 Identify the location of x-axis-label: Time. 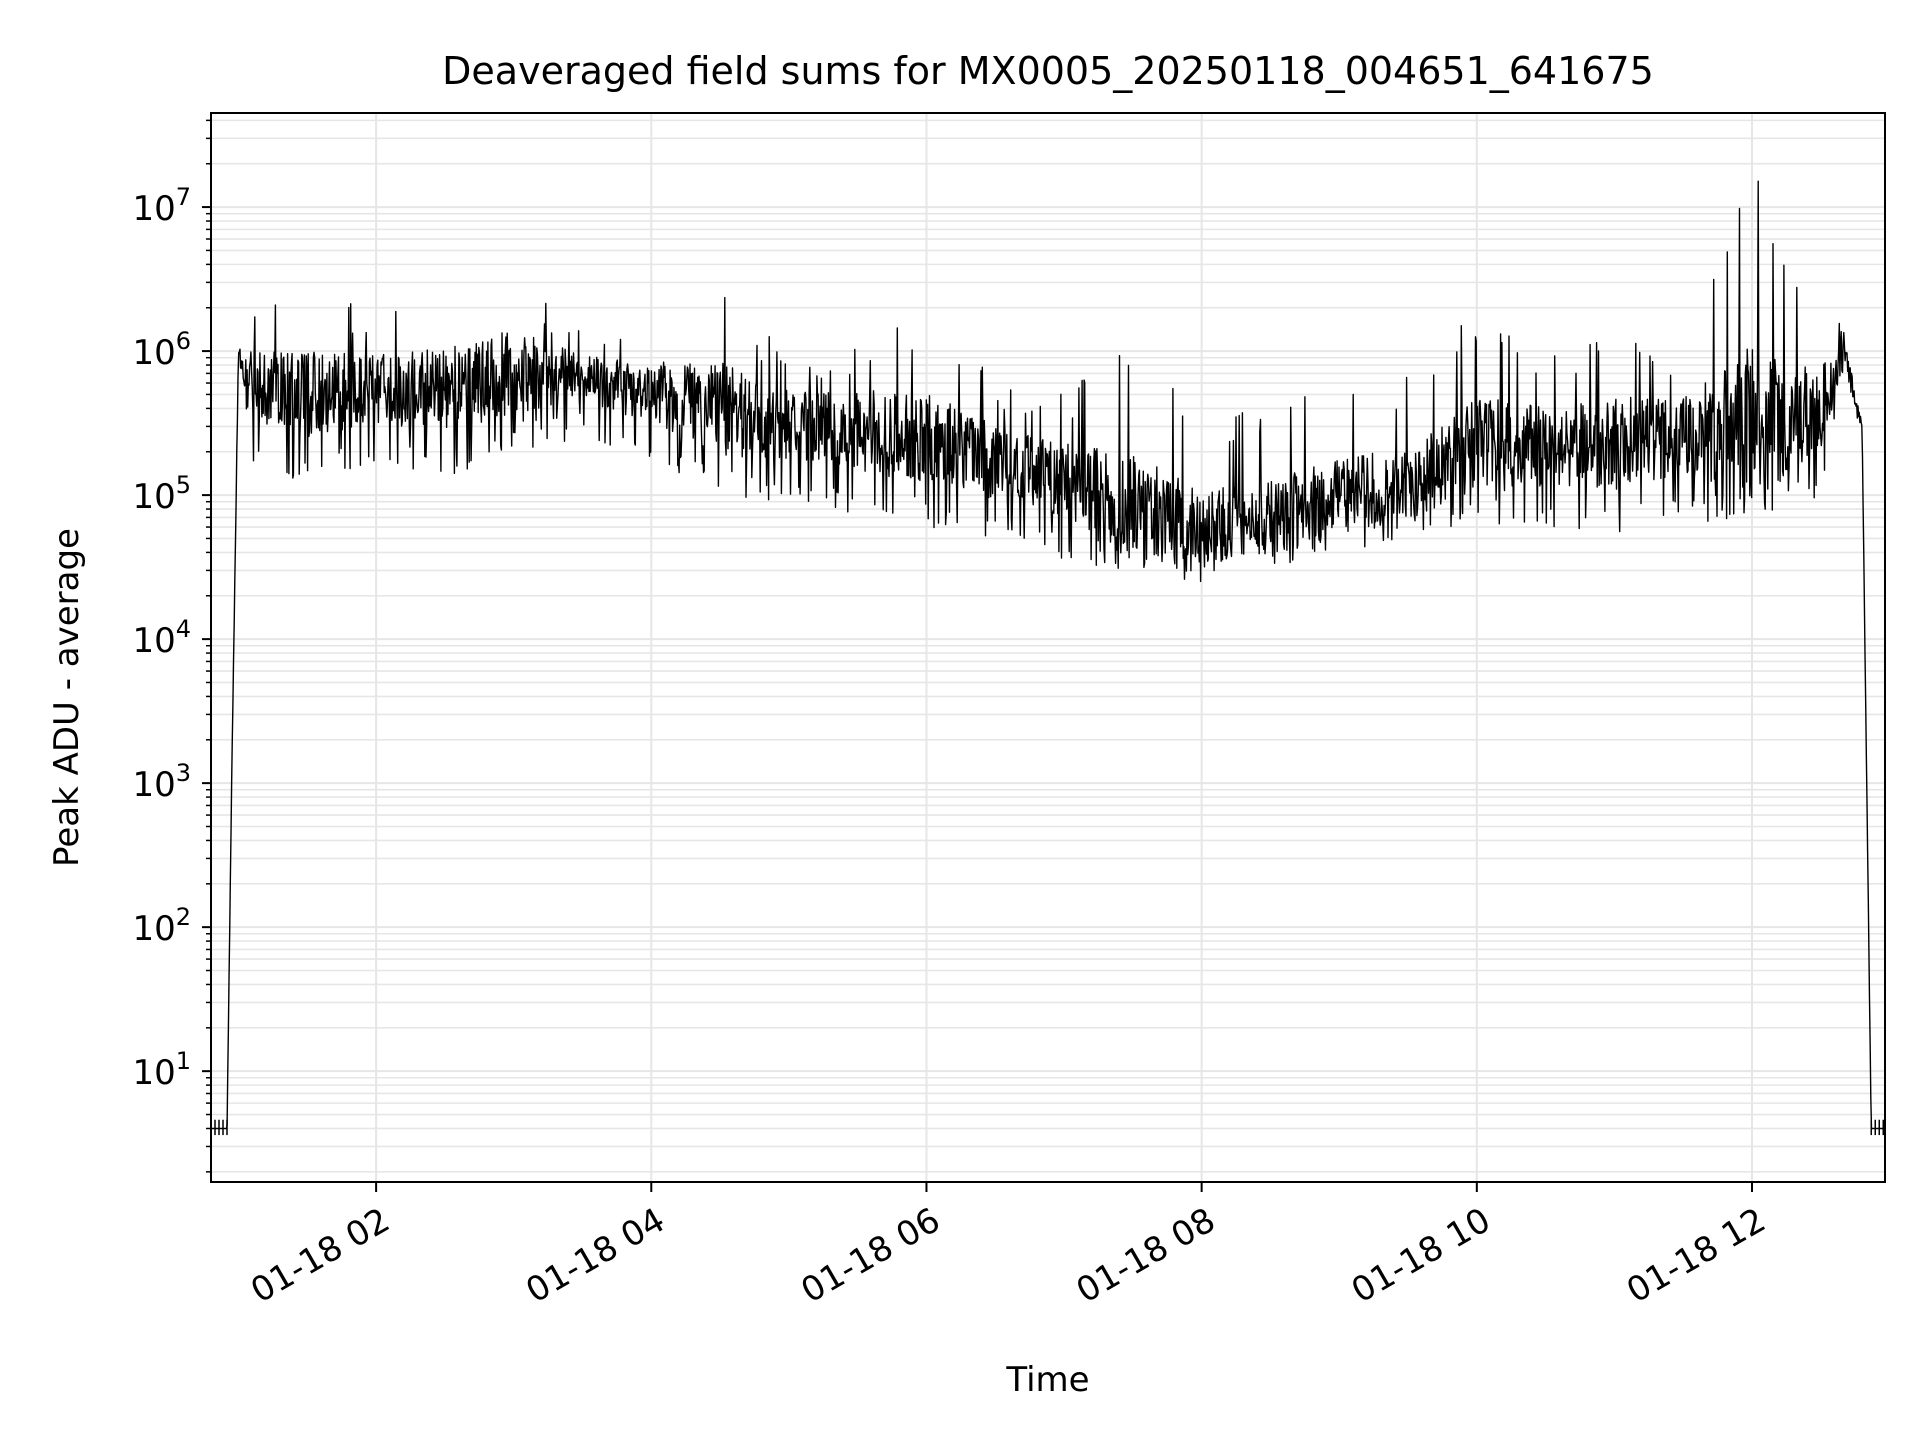
(1047, 1380).